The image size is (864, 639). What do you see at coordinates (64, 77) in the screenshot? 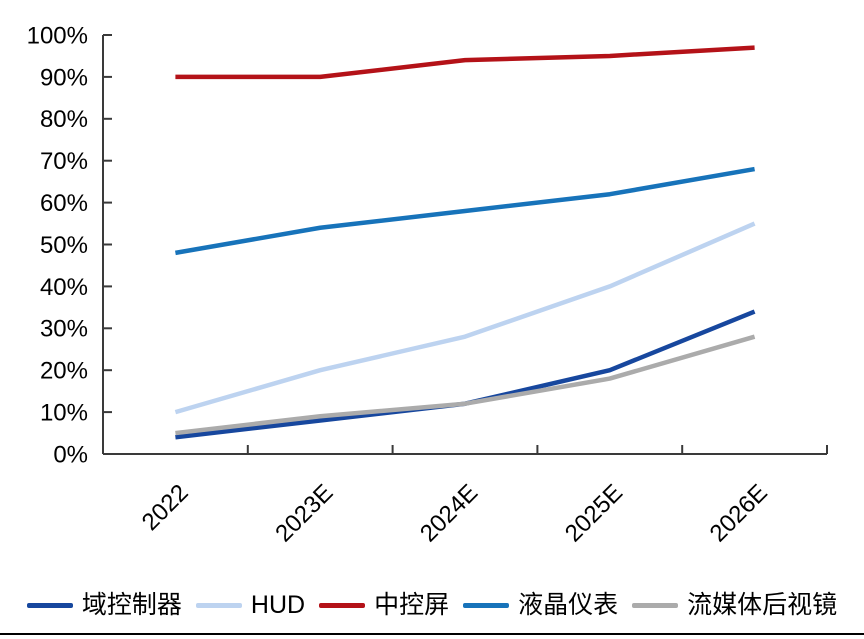
I see `y-tick-label: 90%` at bounding box center [64, 77].